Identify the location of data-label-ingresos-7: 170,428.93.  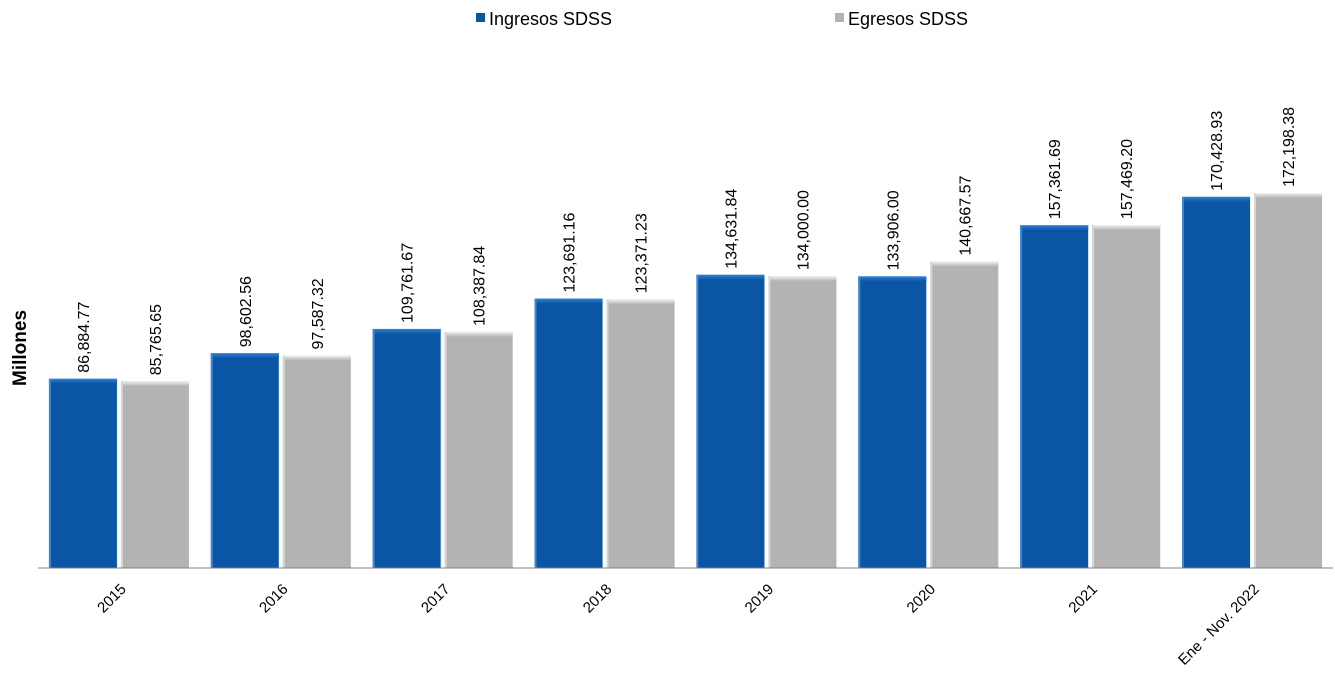
(1217, 151).